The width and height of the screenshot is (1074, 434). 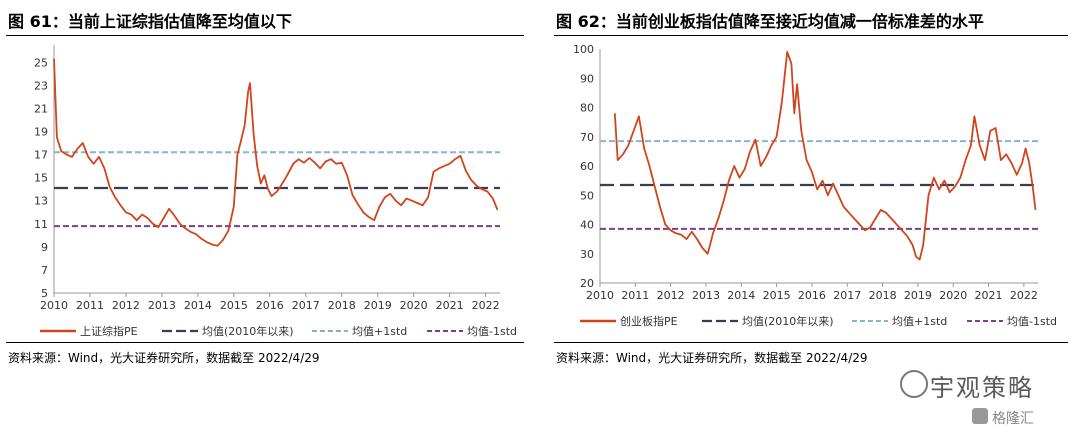 I want to click on brand-logo-icon, so click(x=980, y=416).